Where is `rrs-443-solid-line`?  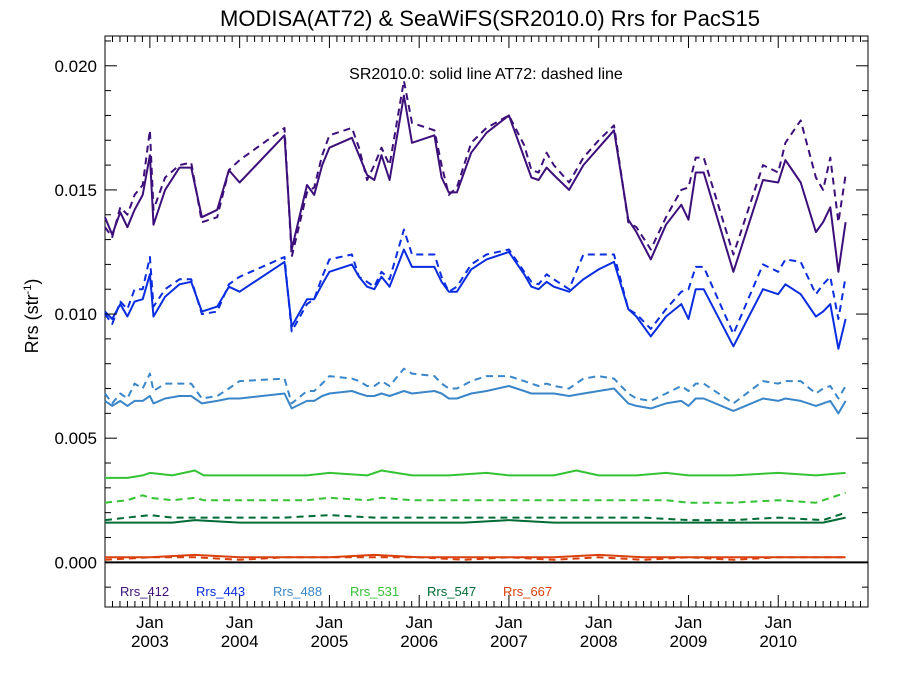
rrs-443-solid-line is located at coordinates (475, 299).